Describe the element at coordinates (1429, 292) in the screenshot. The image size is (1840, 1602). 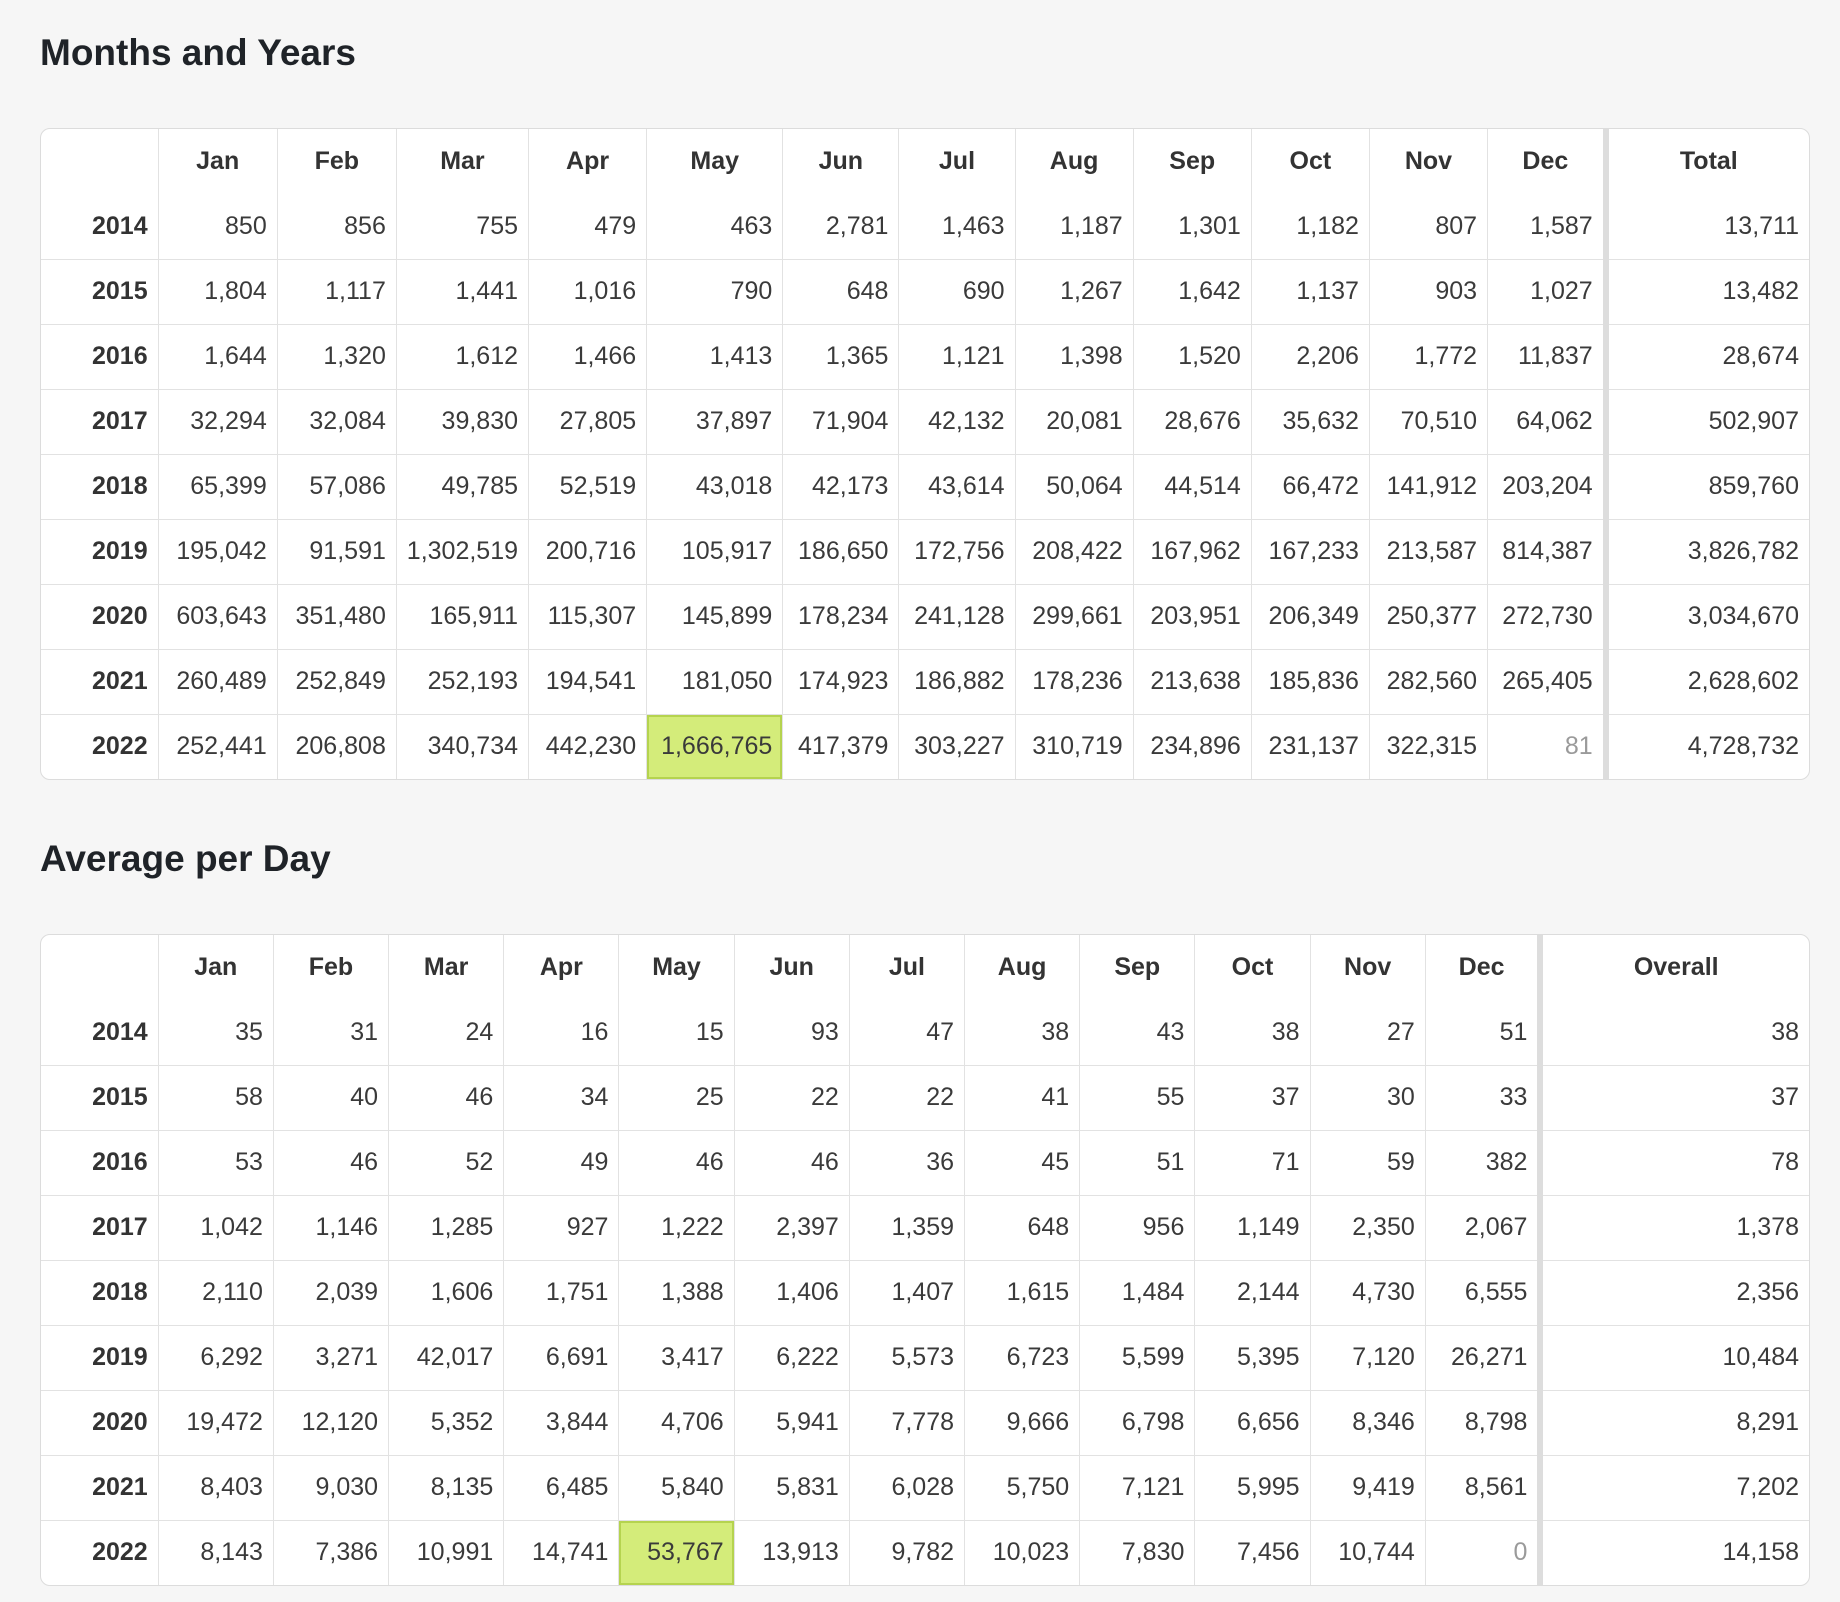
I see `cell-nov: 903` at that location.